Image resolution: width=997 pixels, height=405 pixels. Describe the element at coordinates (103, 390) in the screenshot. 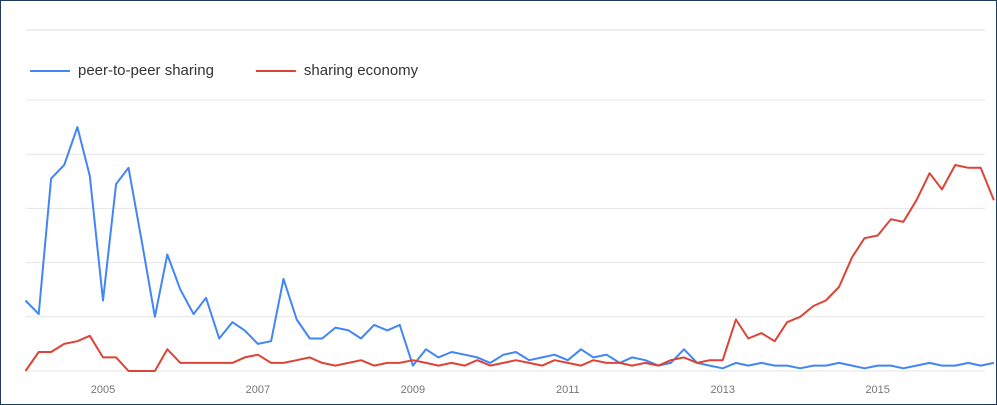

I see `x-tick-label: 2005` at that location.